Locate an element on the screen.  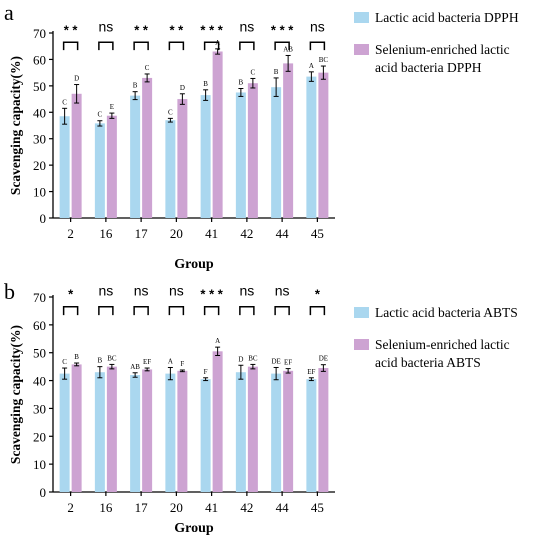
y-tick-label: 40 is located at coordinates (39, 381).